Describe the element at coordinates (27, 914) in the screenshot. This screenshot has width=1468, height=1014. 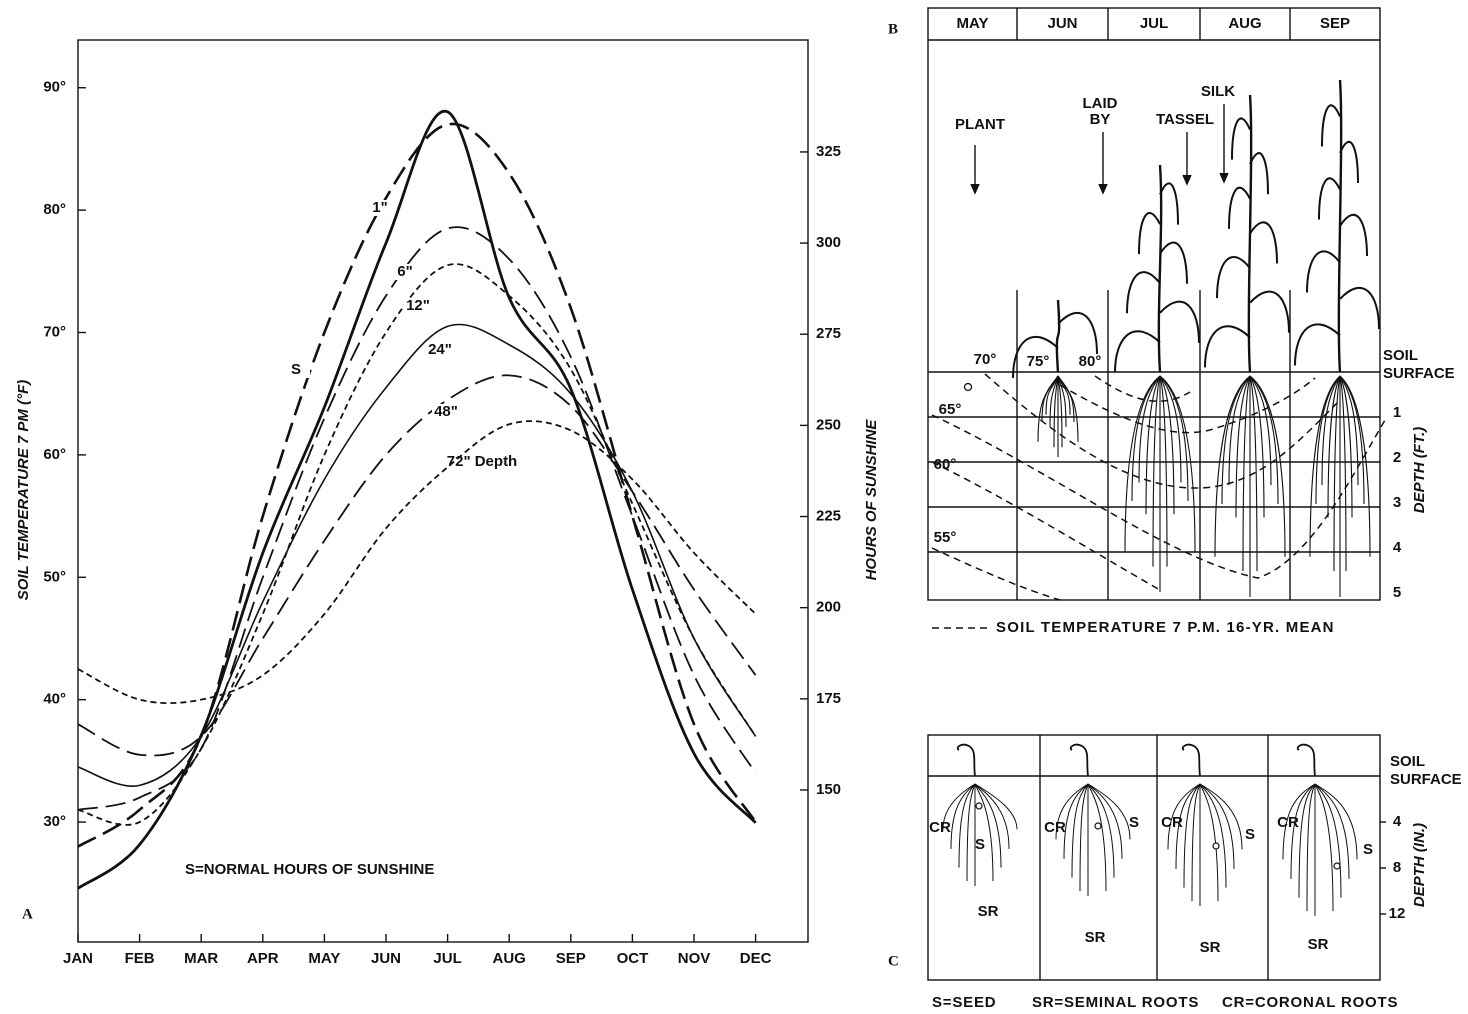
I see `panel-label: A` at that location.